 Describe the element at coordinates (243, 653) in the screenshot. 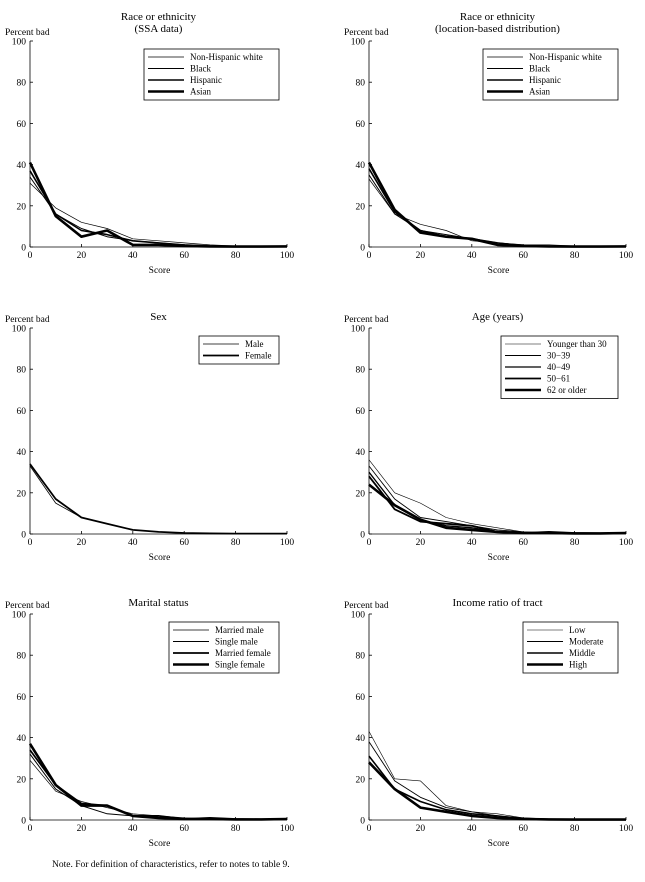

I see `legend-label: Married female` at that location.